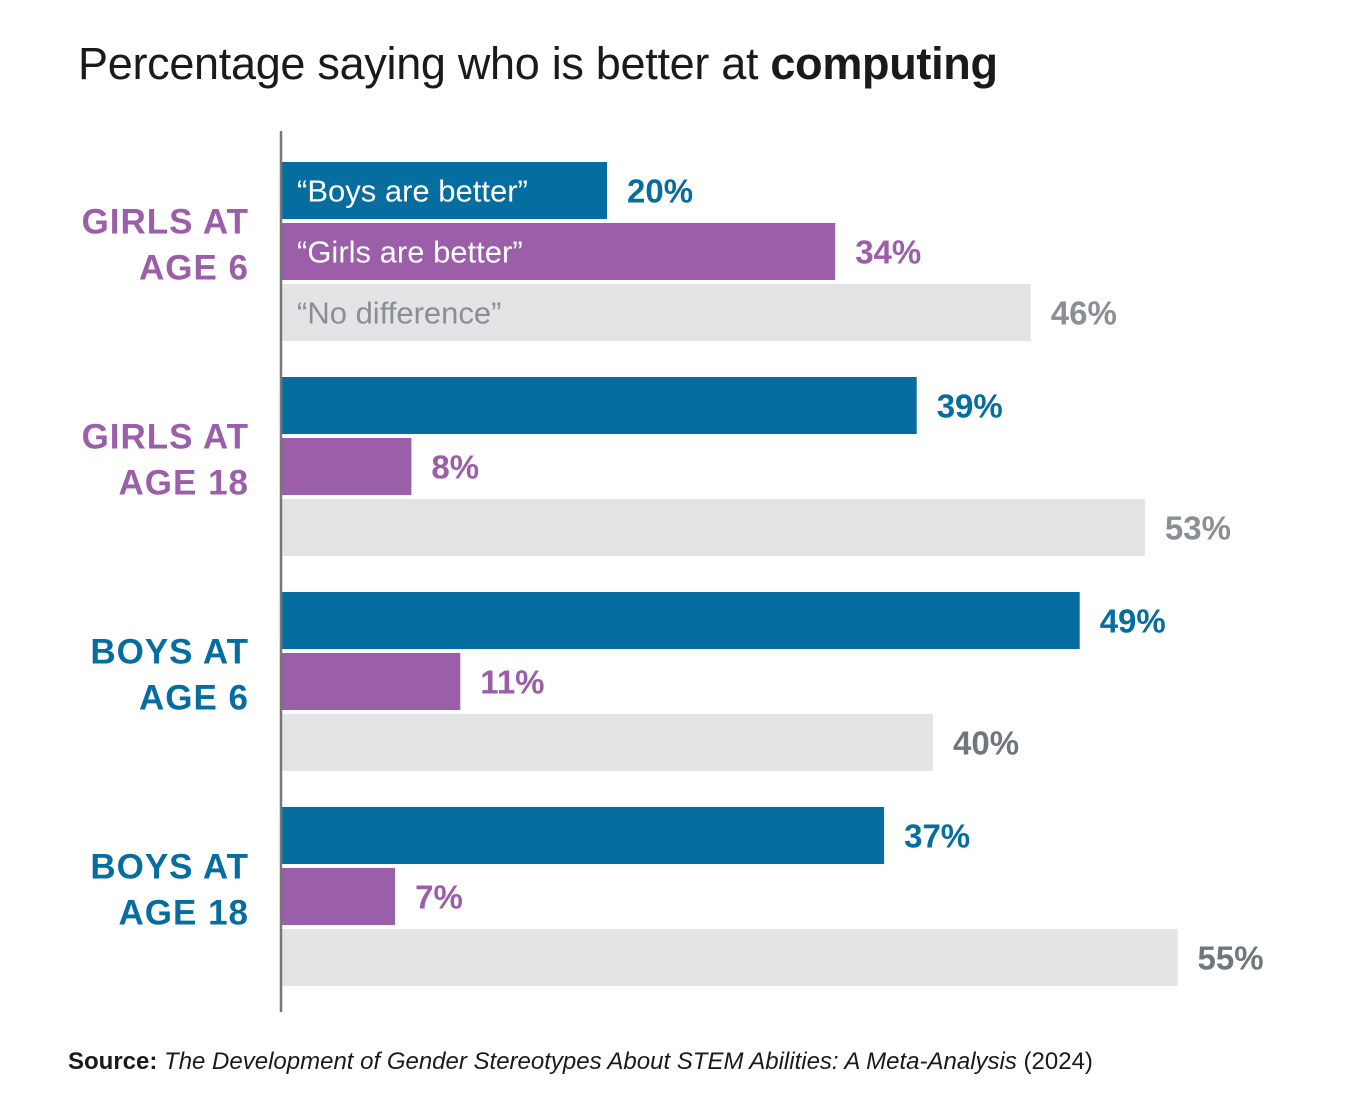 This screenshot has width=1370, height=1098. What do you see at coordinates (399, 313) in the screenshot?
I see `legend-label-3: “No difference”` at bounding box center [399, 313].